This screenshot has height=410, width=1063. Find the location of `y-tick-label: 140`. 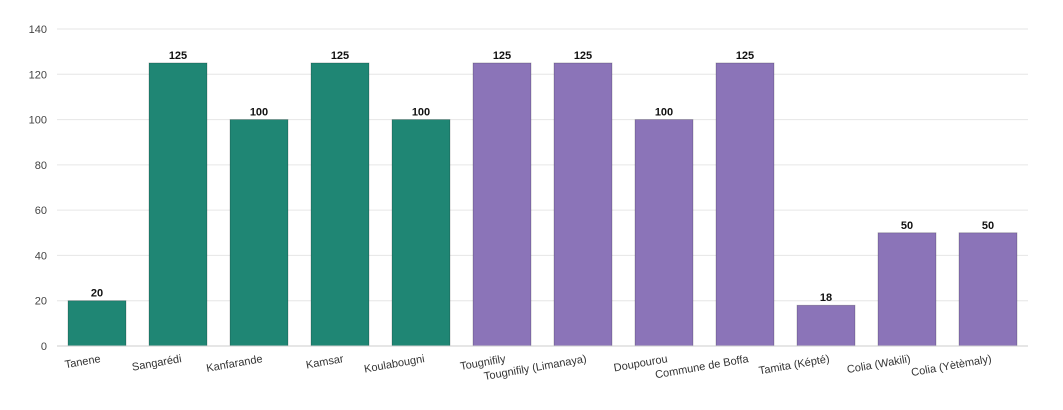

y-tick-label: 140 is located at coordinates (38, 30).